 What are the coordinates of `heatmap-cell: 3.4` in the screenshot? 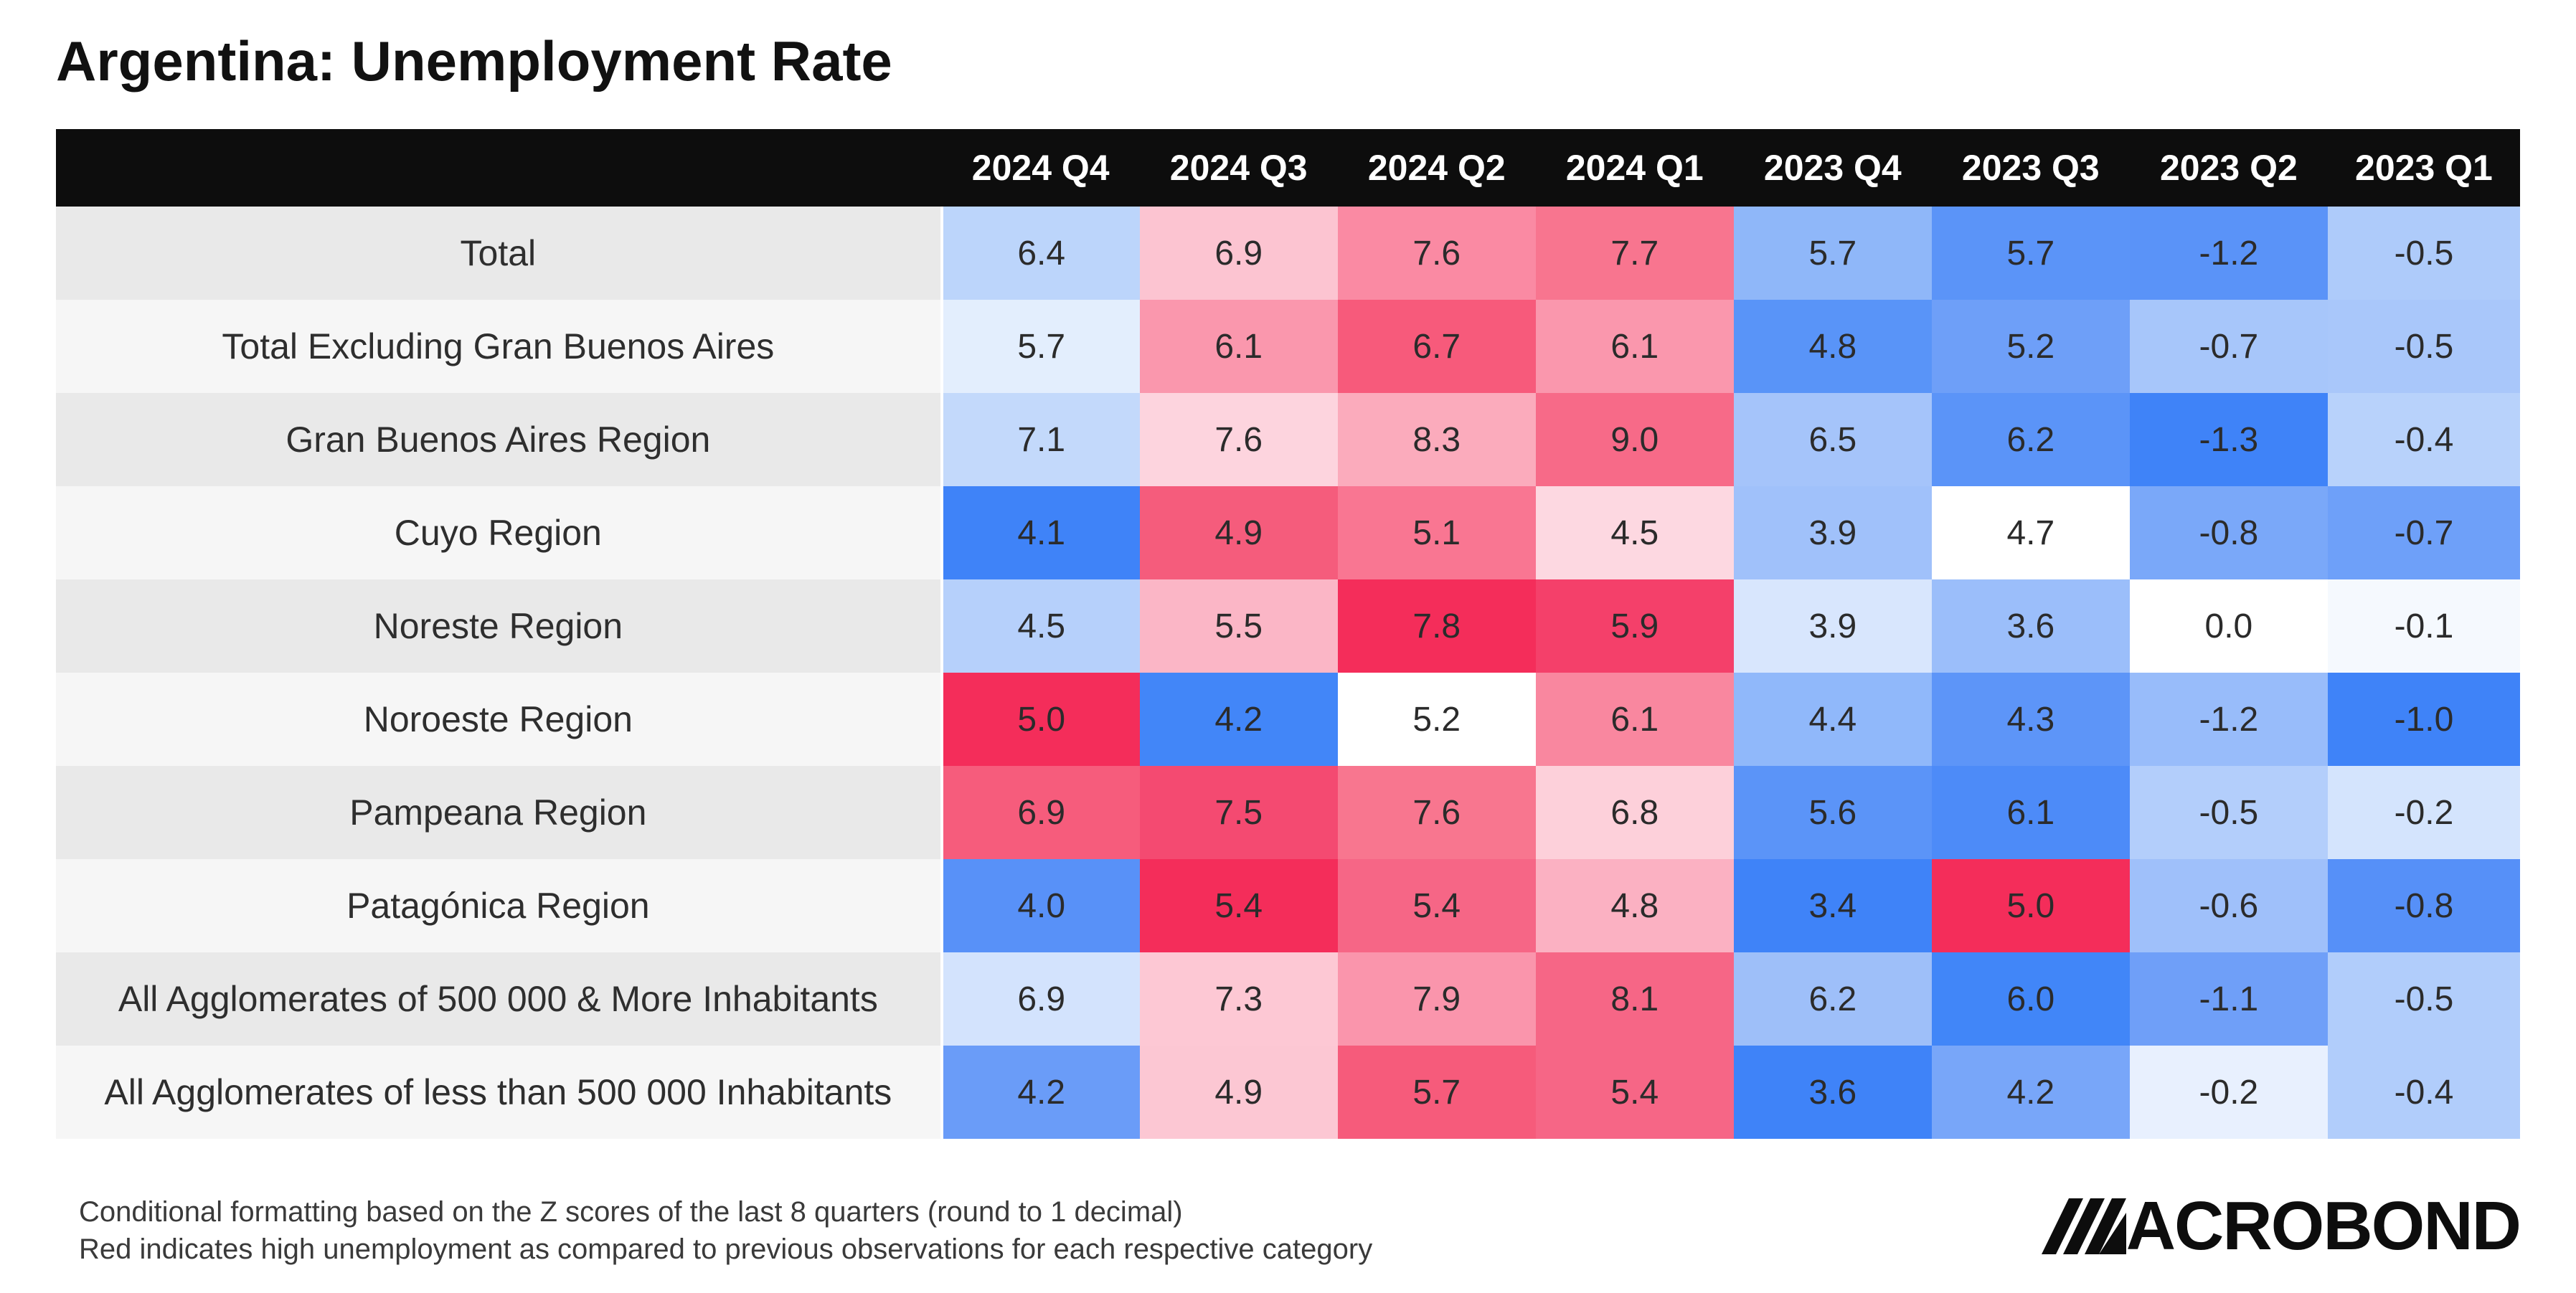 It's located at (1832, 905).